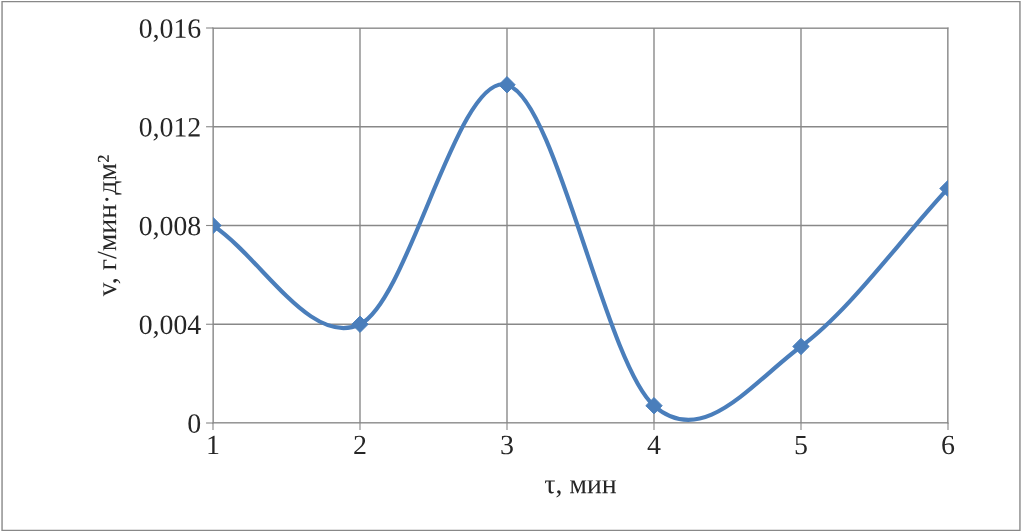 This screenshot has width=1022, height=532. I want to click on y-tick-label: 0, so click(194, 423).